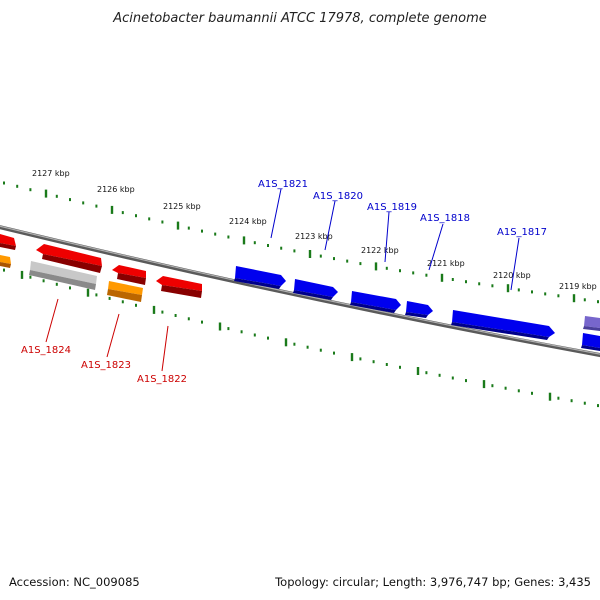 The width and height of the screenshot is (600, 600). I want to click on gene-label-a1s-1822: A1S_1822, so click(162, 379).